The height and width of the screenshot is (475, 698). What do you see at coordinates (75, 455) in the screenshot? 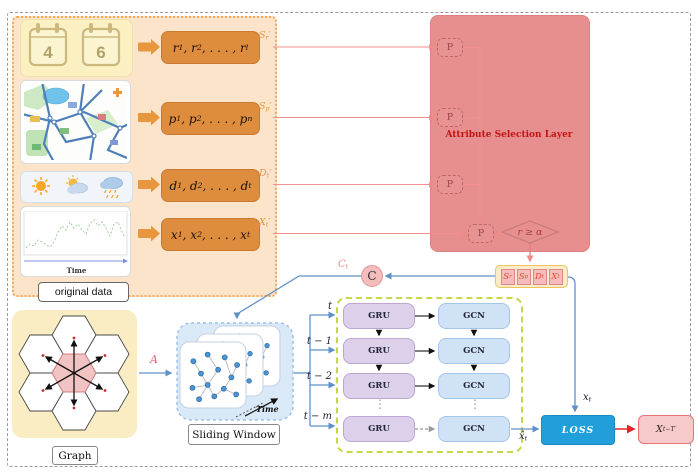
I see `graph-label: Graph` at bounding box center [75, 455].